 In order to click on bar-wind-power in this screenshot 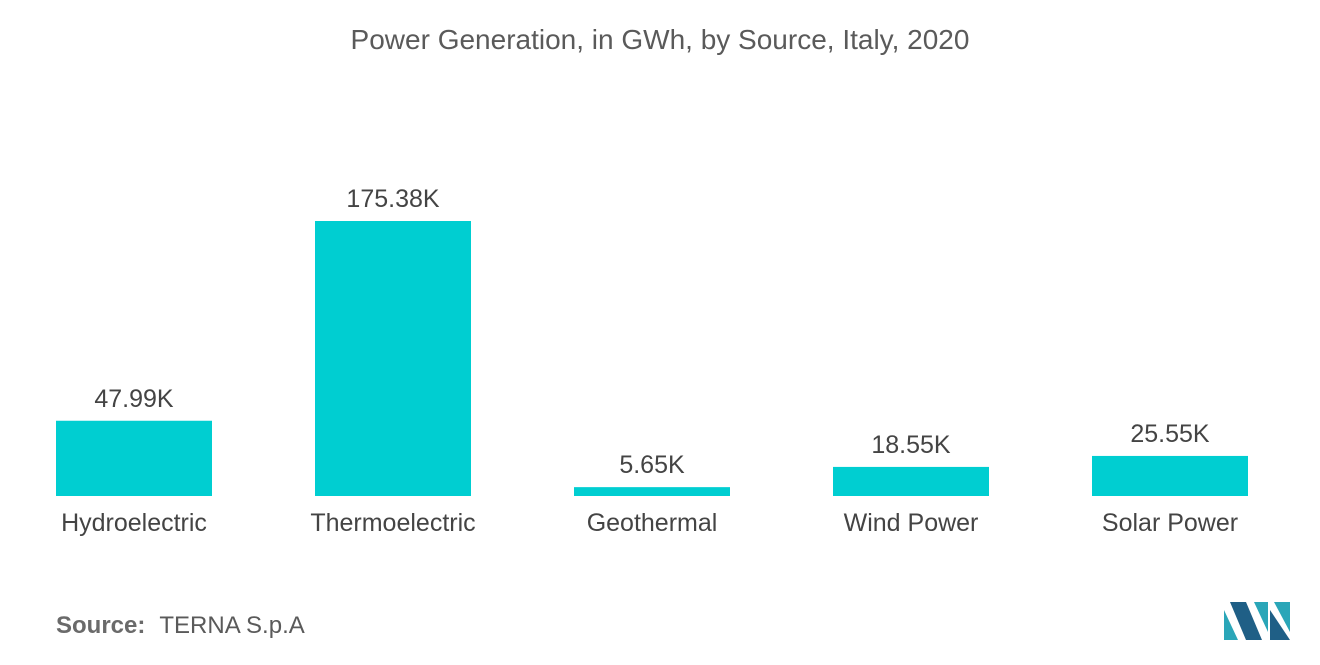, I will do `click(911, 481)`.